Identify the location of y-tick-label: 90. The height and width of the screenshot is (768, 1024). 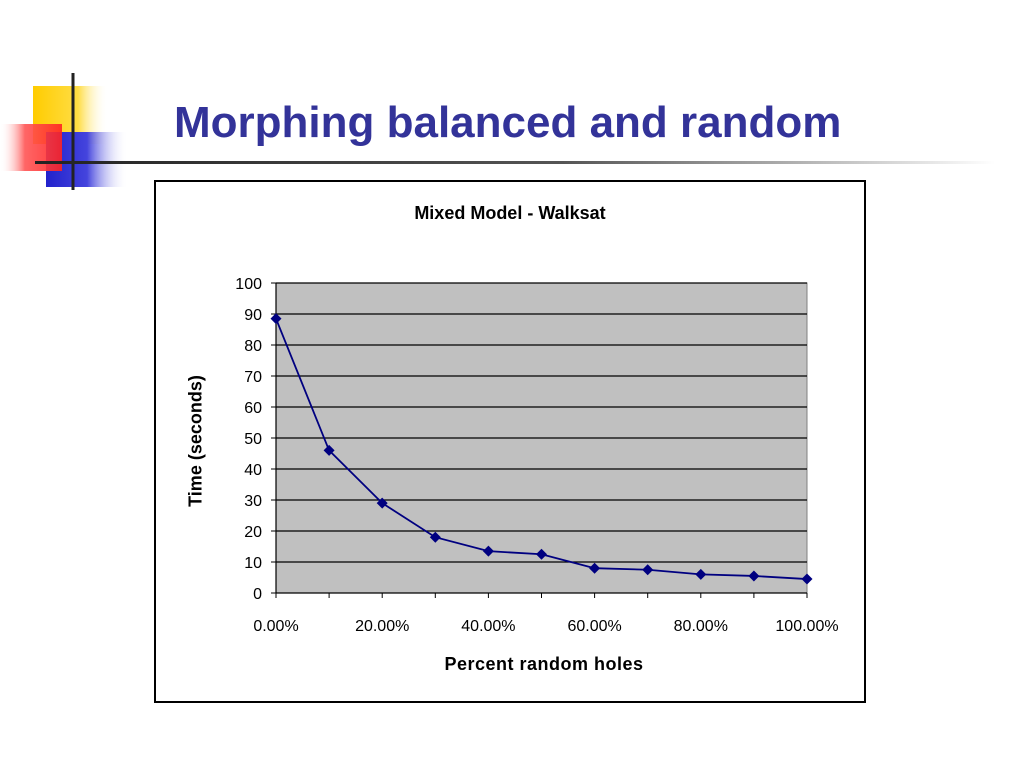
(253, 315).